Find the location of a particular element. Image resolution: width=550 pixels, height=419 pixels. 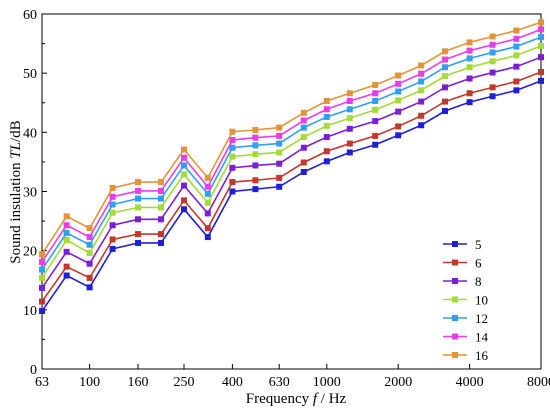

x-tick-label: 1000 is located at coordinates (327, 382).